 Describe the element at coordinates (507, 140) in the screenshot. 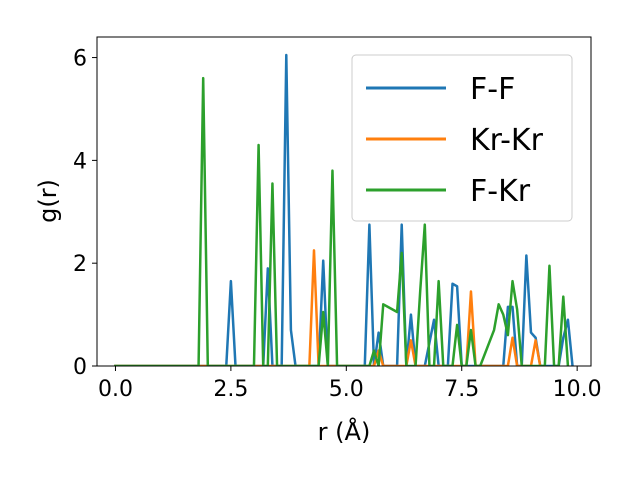

I see `legend-label-kr-kr: Kr-Kr` at that location.